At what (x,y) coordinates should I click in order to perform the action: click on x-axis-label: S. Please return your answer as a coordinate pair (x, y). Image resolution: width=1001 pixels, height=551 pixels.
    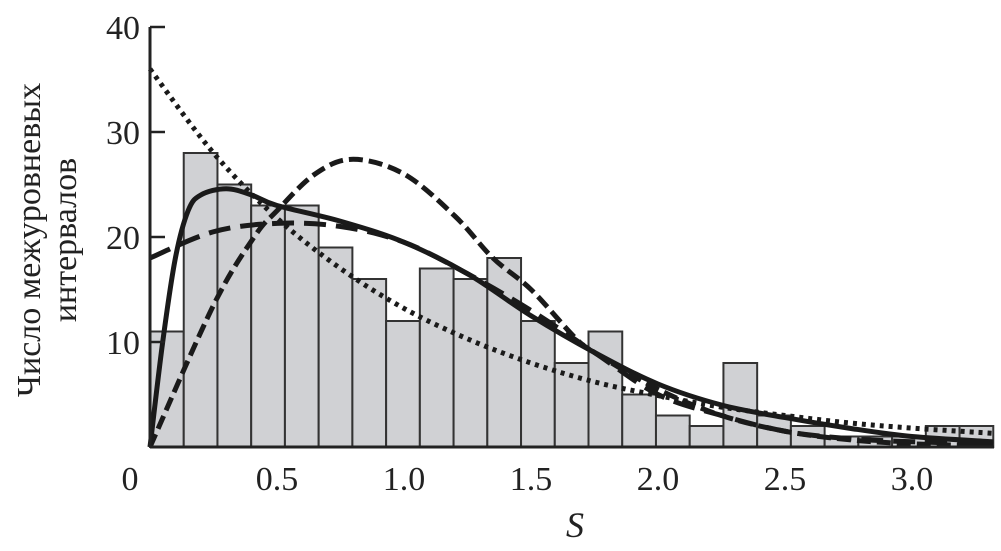
    Looking at the image, I should click on (575, 525).